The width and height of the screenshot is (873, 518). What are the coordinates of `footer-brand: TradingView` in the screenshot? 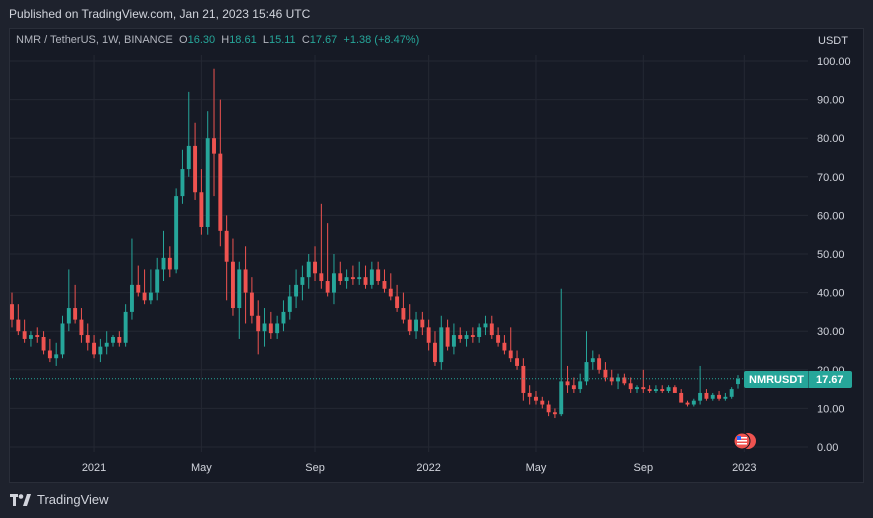 It's located at (59, 499).